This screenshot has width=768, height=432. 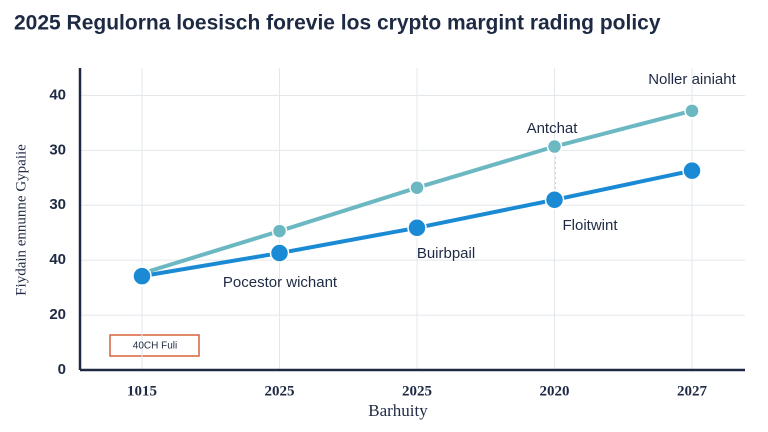 I want to click on annotation: 40CH Fuli, so click(x=155, y=346).